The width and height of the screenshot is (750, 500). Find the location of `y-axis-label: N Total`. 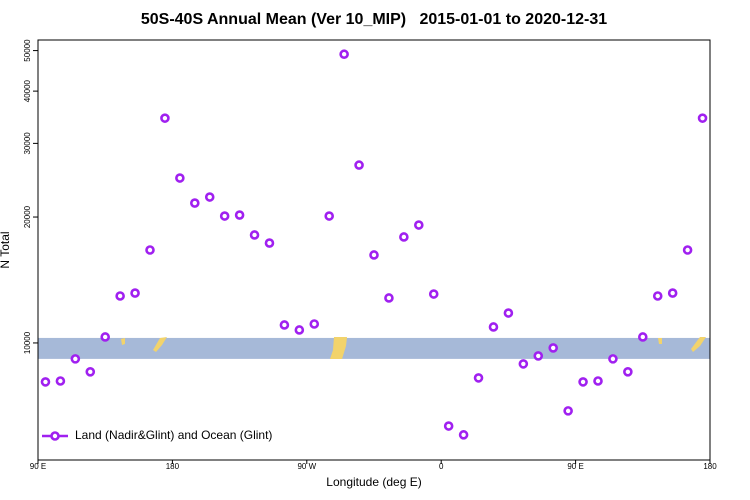

y-axis-label: N Total is located at coordinates (6, 249).